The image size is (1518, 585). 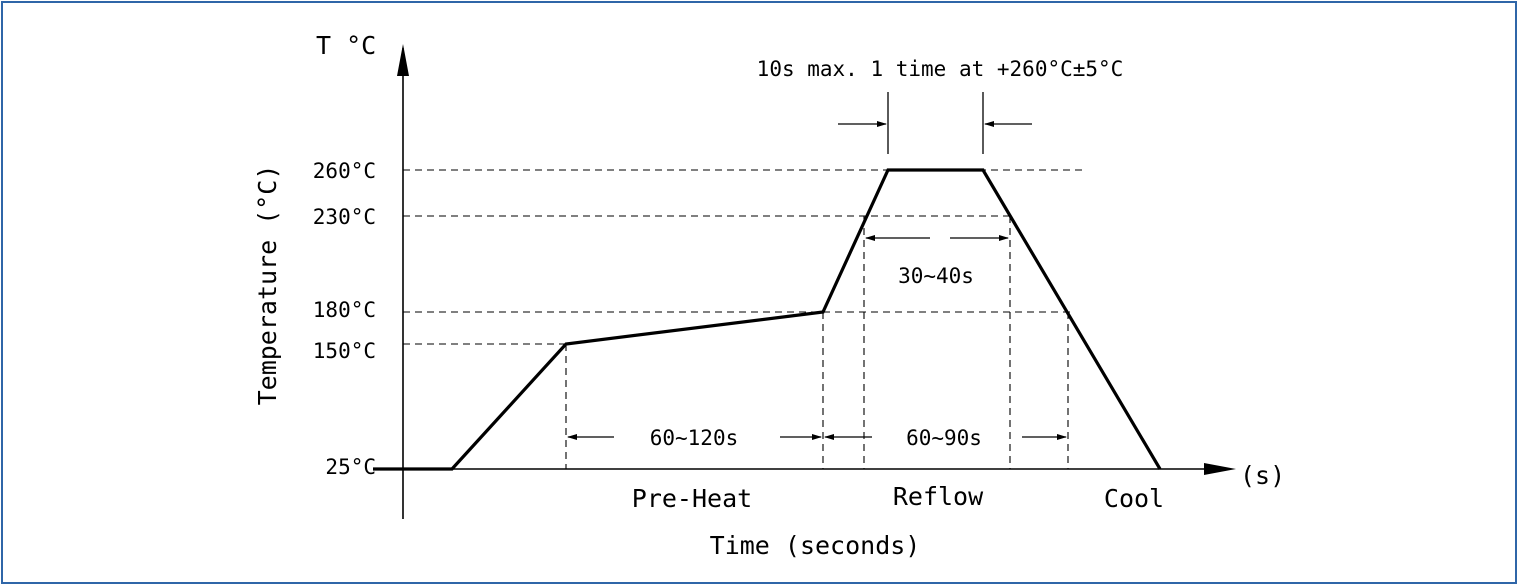 What do you see at coordinates (1134, 498) in the screenshot?
I see `zone-cool-label: Cool` at bounding box center [1134, 498].